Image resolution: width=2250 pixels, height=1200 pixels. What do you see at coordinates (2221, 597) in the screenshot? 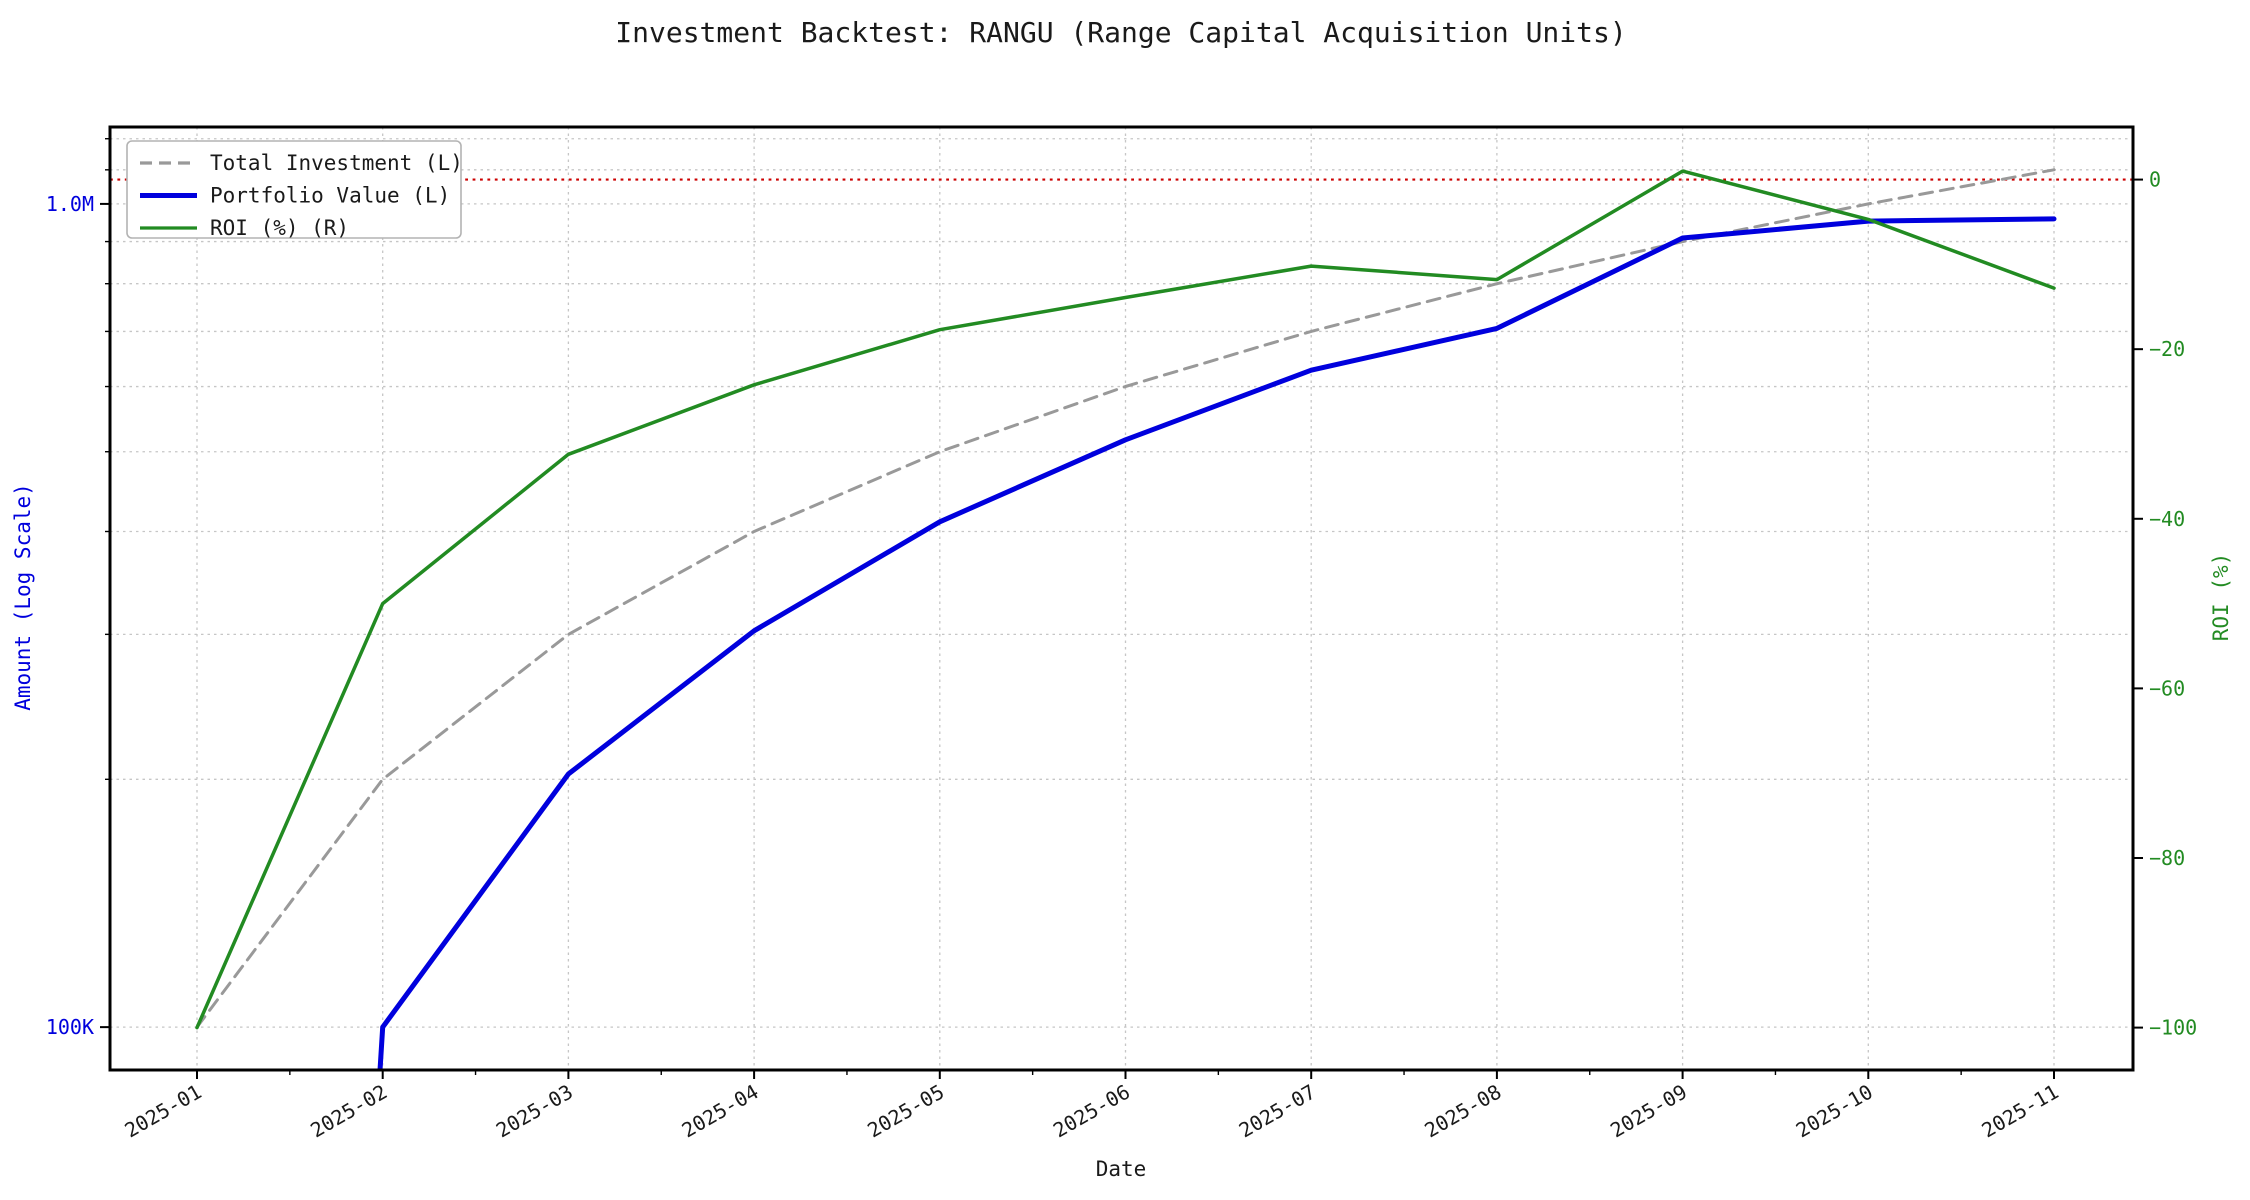
I see `y-right-axis-label: ROI (%)` at bounding box center [2221, 597].